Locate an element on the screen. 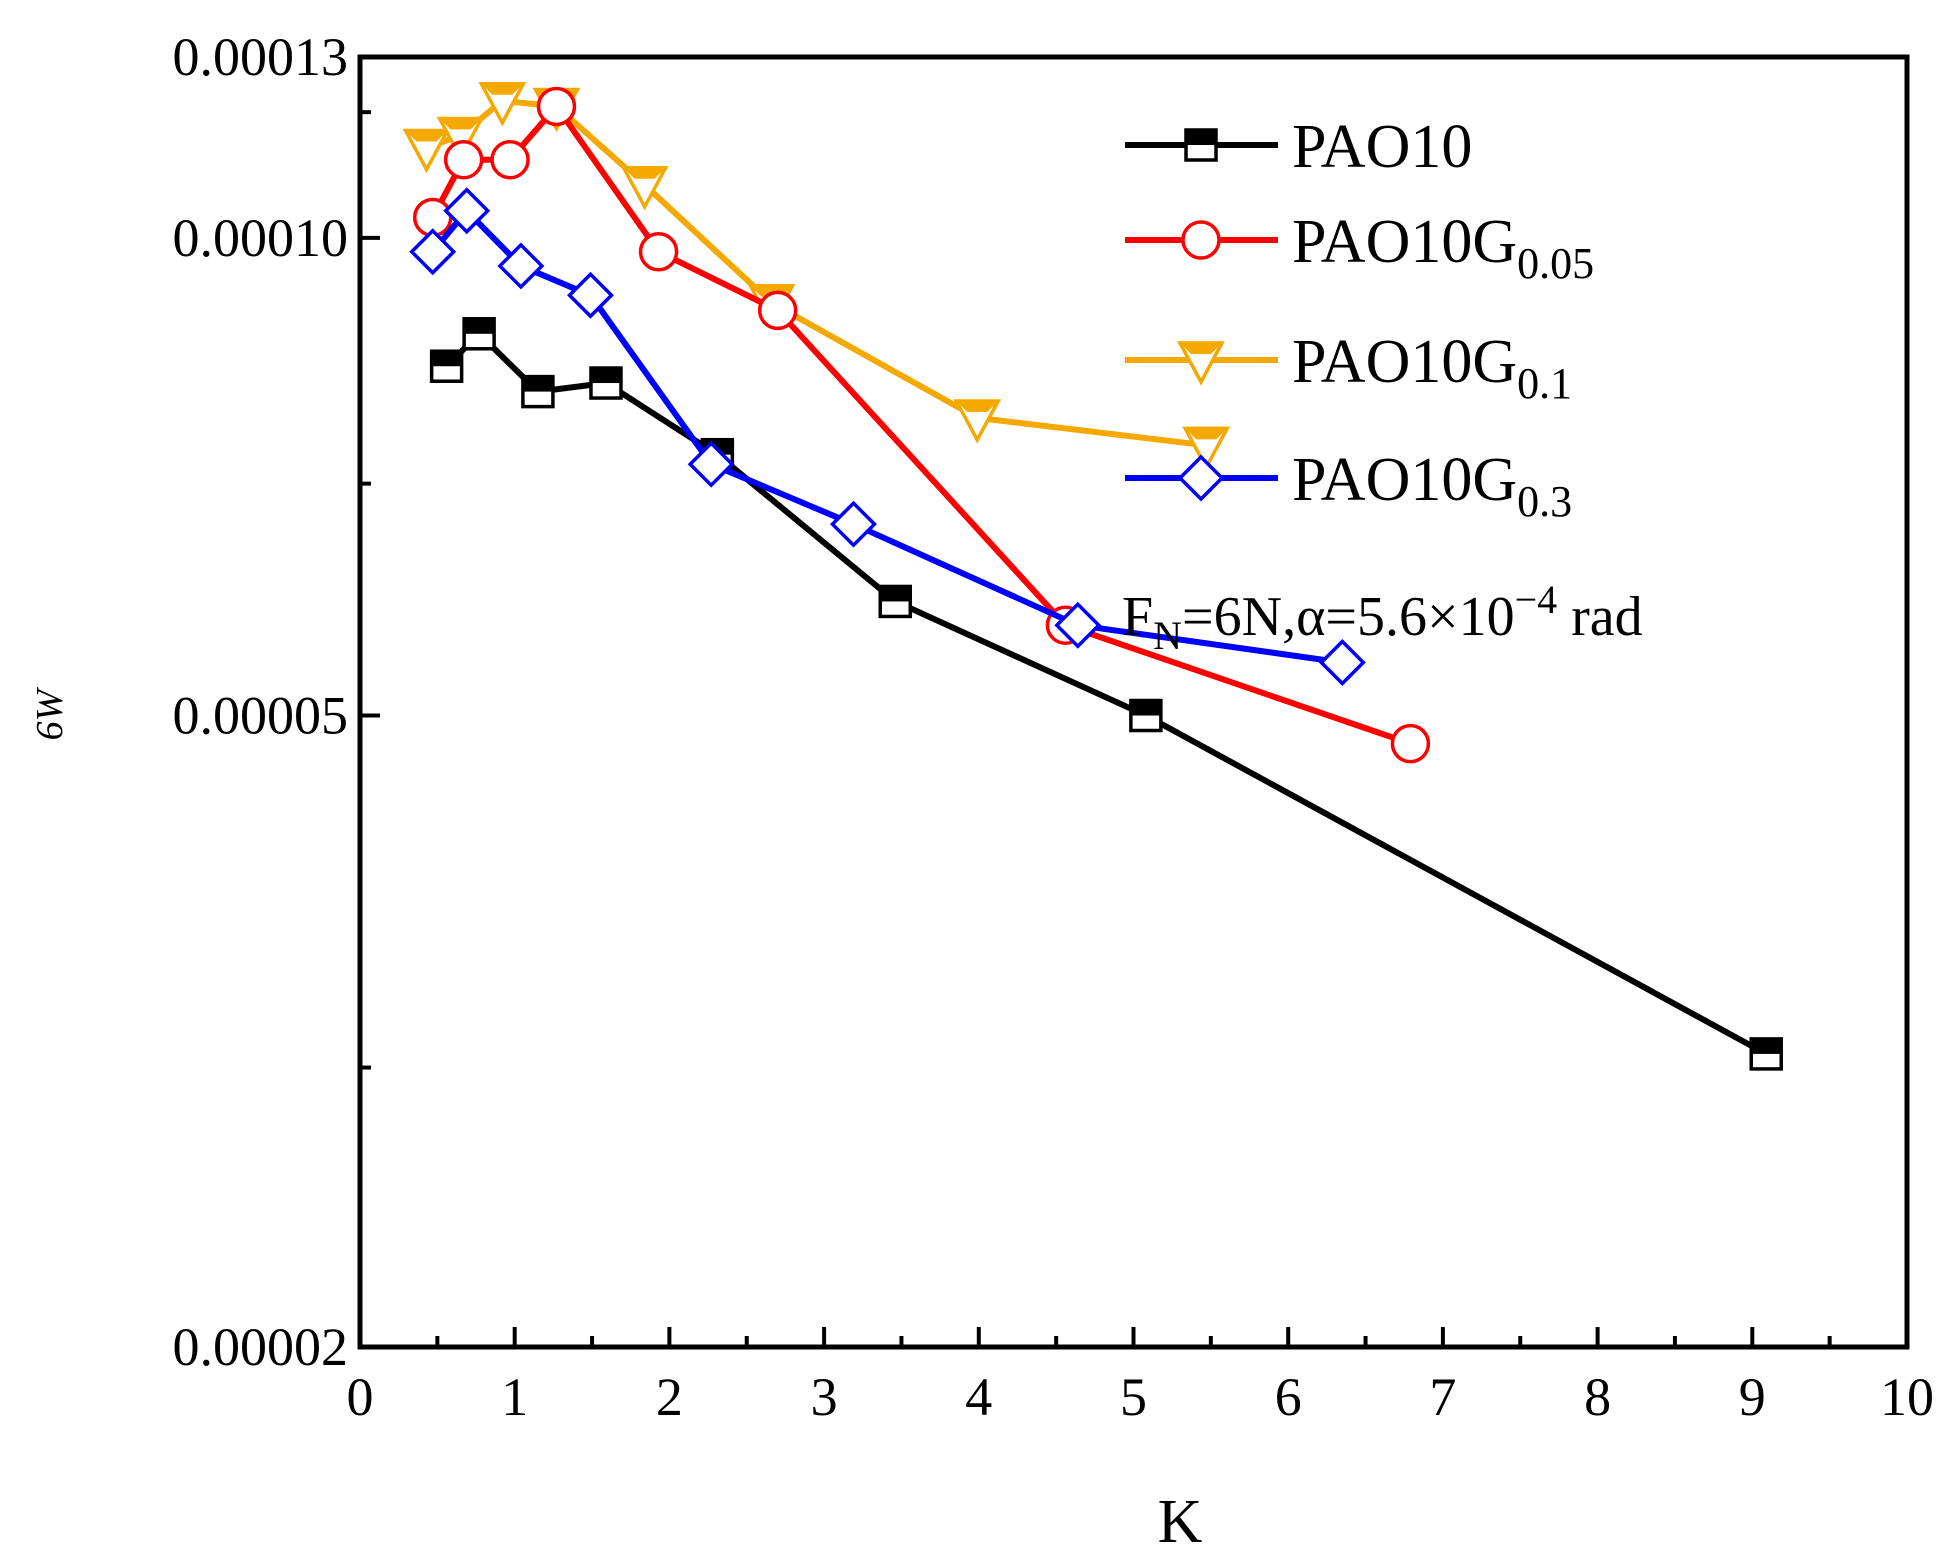 This screenshot has height=1560, width=1946. x-tick-label: 6 is located at coordinates (1288, 1397).